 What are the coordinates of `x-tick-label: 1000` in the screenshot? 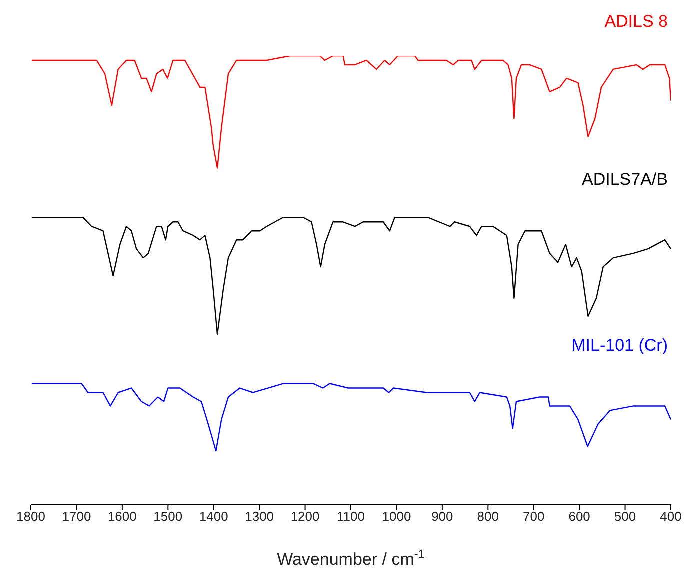 It's located at (397, 516).